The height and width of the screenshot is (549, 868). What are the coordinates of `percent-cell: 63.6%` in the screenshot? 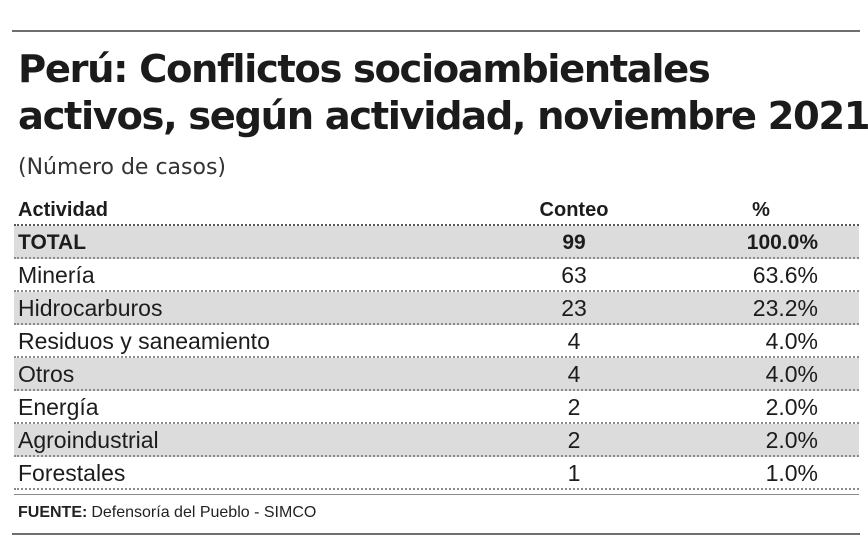 It's located at (785, 275).